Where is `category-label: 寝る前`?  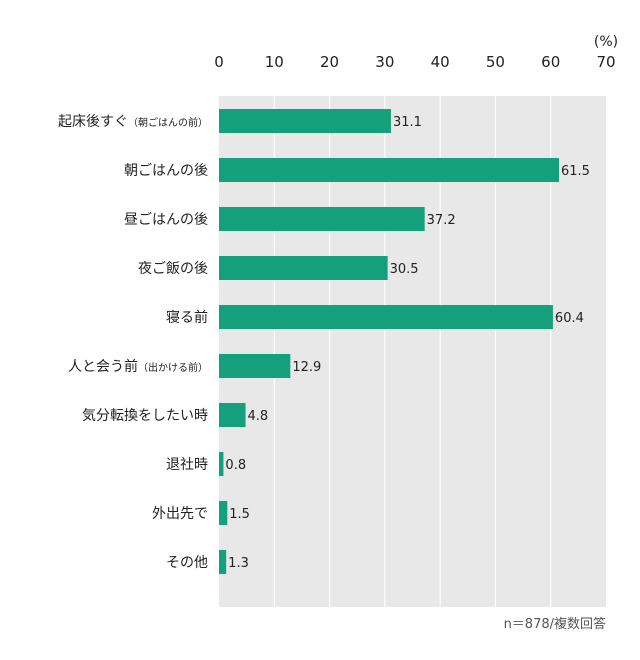 category-label: 寝る前 is located at coordinates (187, 317).